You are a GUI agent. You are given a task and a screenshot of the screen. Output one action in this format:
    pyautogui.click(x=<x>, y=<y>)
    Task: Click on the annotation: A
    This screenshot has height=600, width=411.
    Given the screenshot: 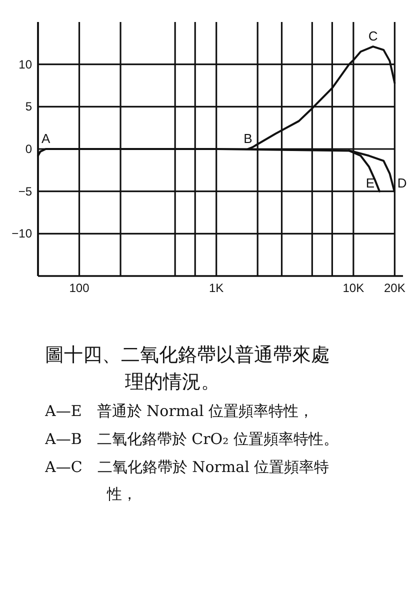 What is the action you would take?
    pyautogui.click(x=45, y=138)
    